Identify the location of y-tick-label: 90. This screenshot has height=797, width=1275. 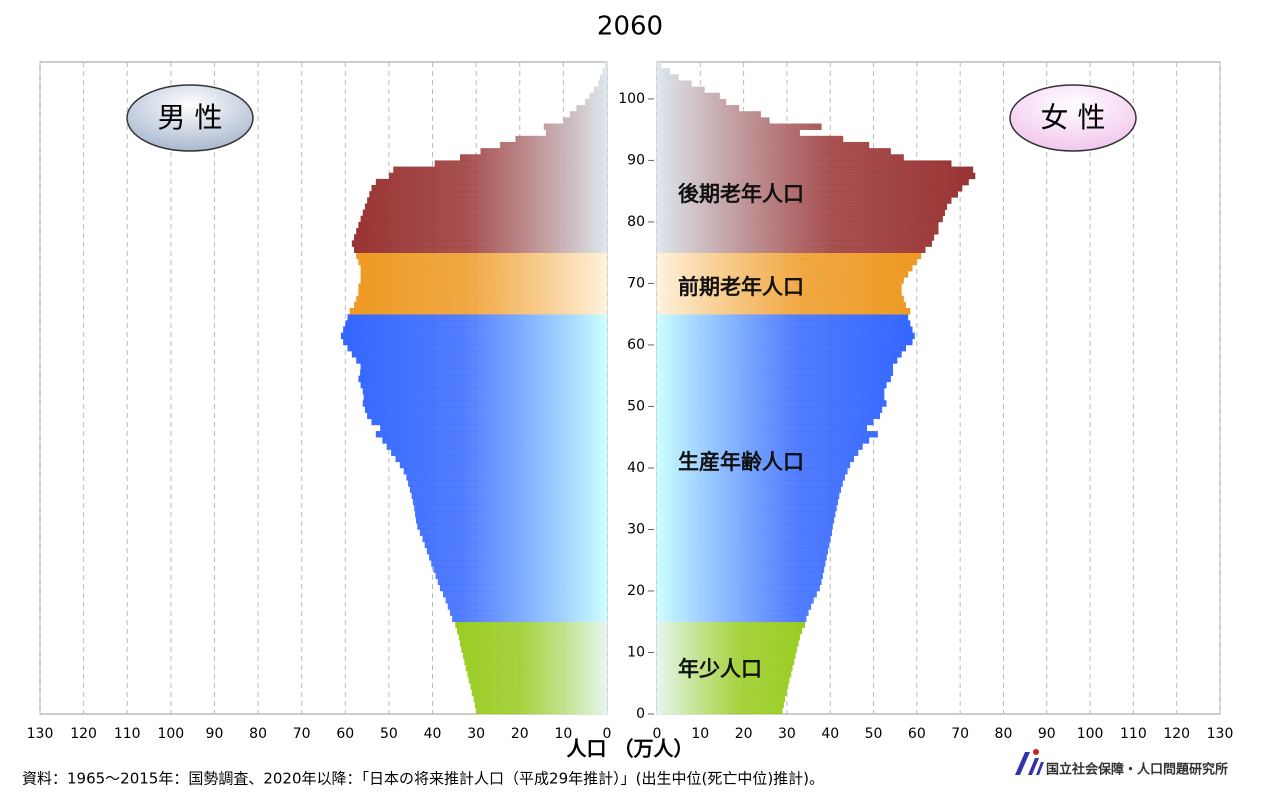
(636, 160).